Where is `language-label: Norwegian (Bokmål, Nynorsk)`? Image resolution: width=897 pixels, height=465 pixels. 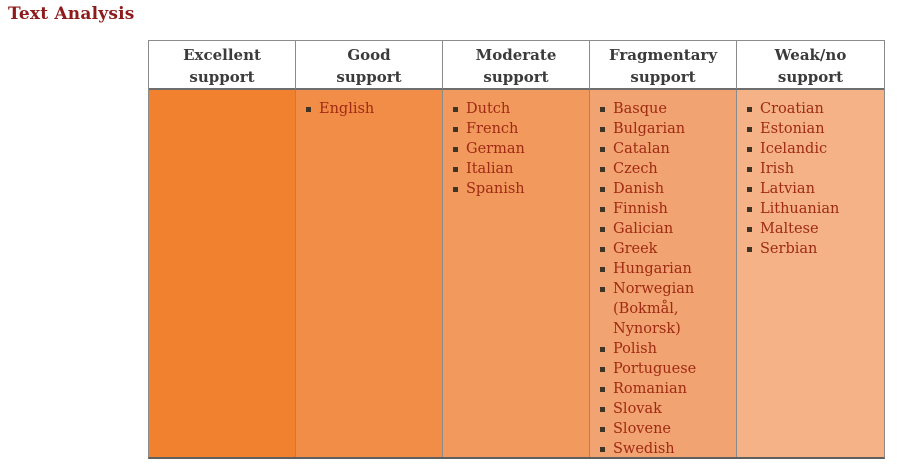
language-label: Norwegian (Bokmål, Nynorsk) is located at coordinates (654, 309).